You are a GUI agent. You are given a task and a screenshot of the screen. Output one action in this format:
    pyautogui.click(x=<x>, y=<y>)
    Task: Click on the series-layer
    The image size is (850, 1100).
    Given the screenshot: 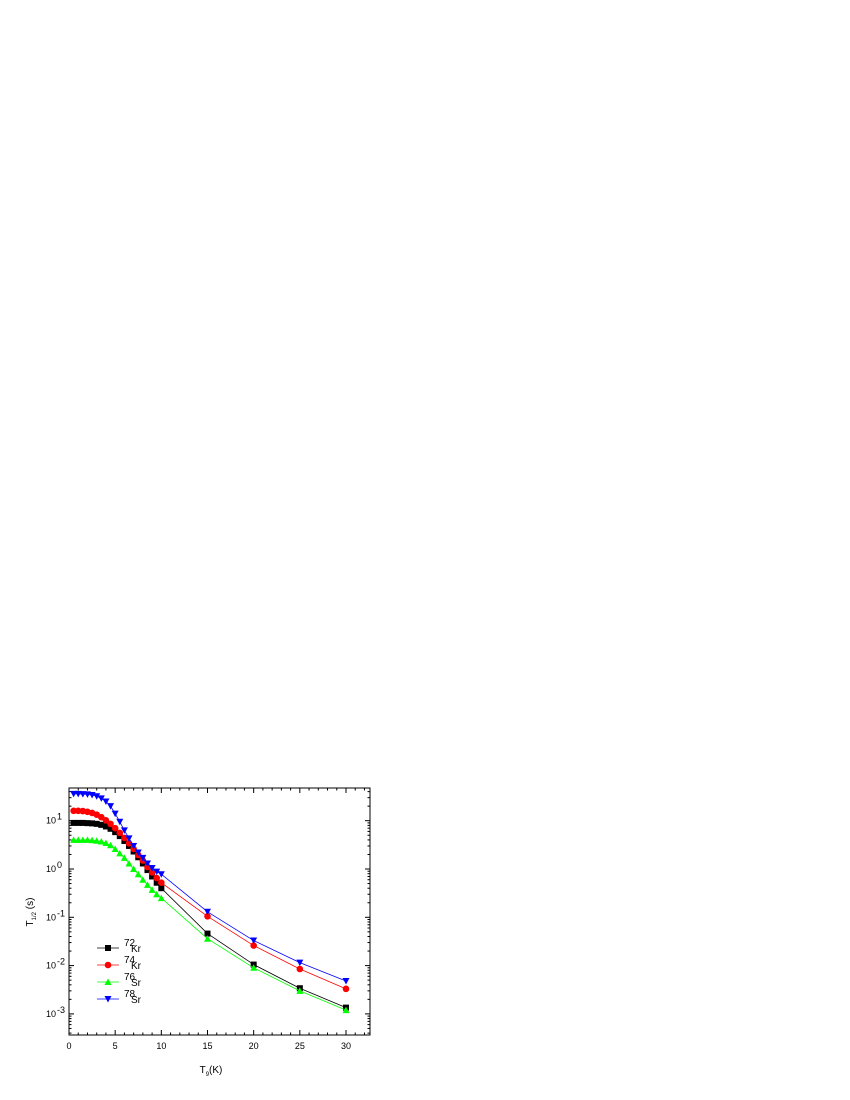 What is the action you would take?
    pyautogui.click(x=210, y=902)
    